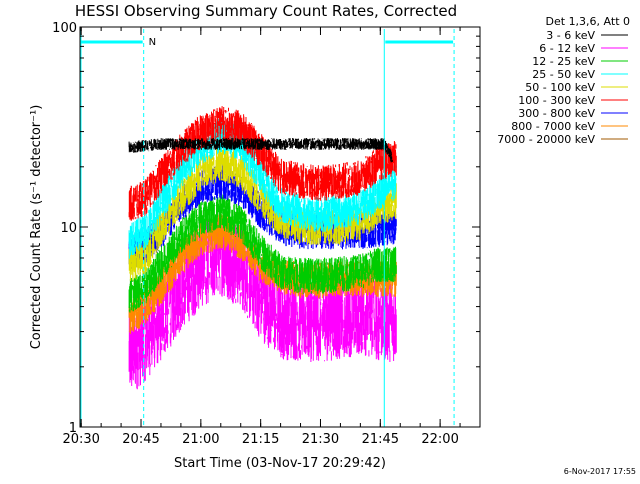 This screenshot has height=484, width=640. I want to click on y-tick-label: 100, so click(64, 28).